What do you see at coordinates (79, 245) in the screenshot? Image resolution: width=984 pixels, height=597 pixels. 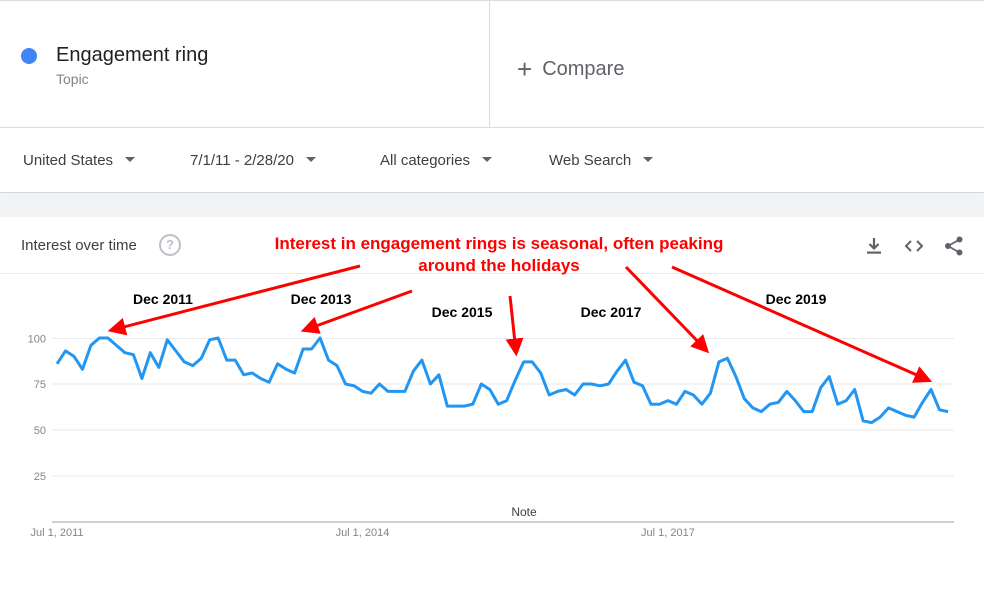 I see `panel-title: Interest over time` at bounding box center [79, 245].